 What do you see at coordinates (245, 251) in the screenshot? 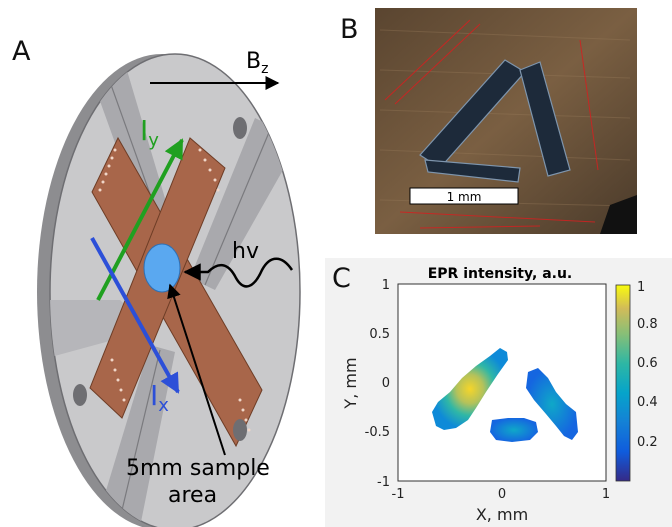
I see `hv-label: hv` at bounding box center [245, 251].